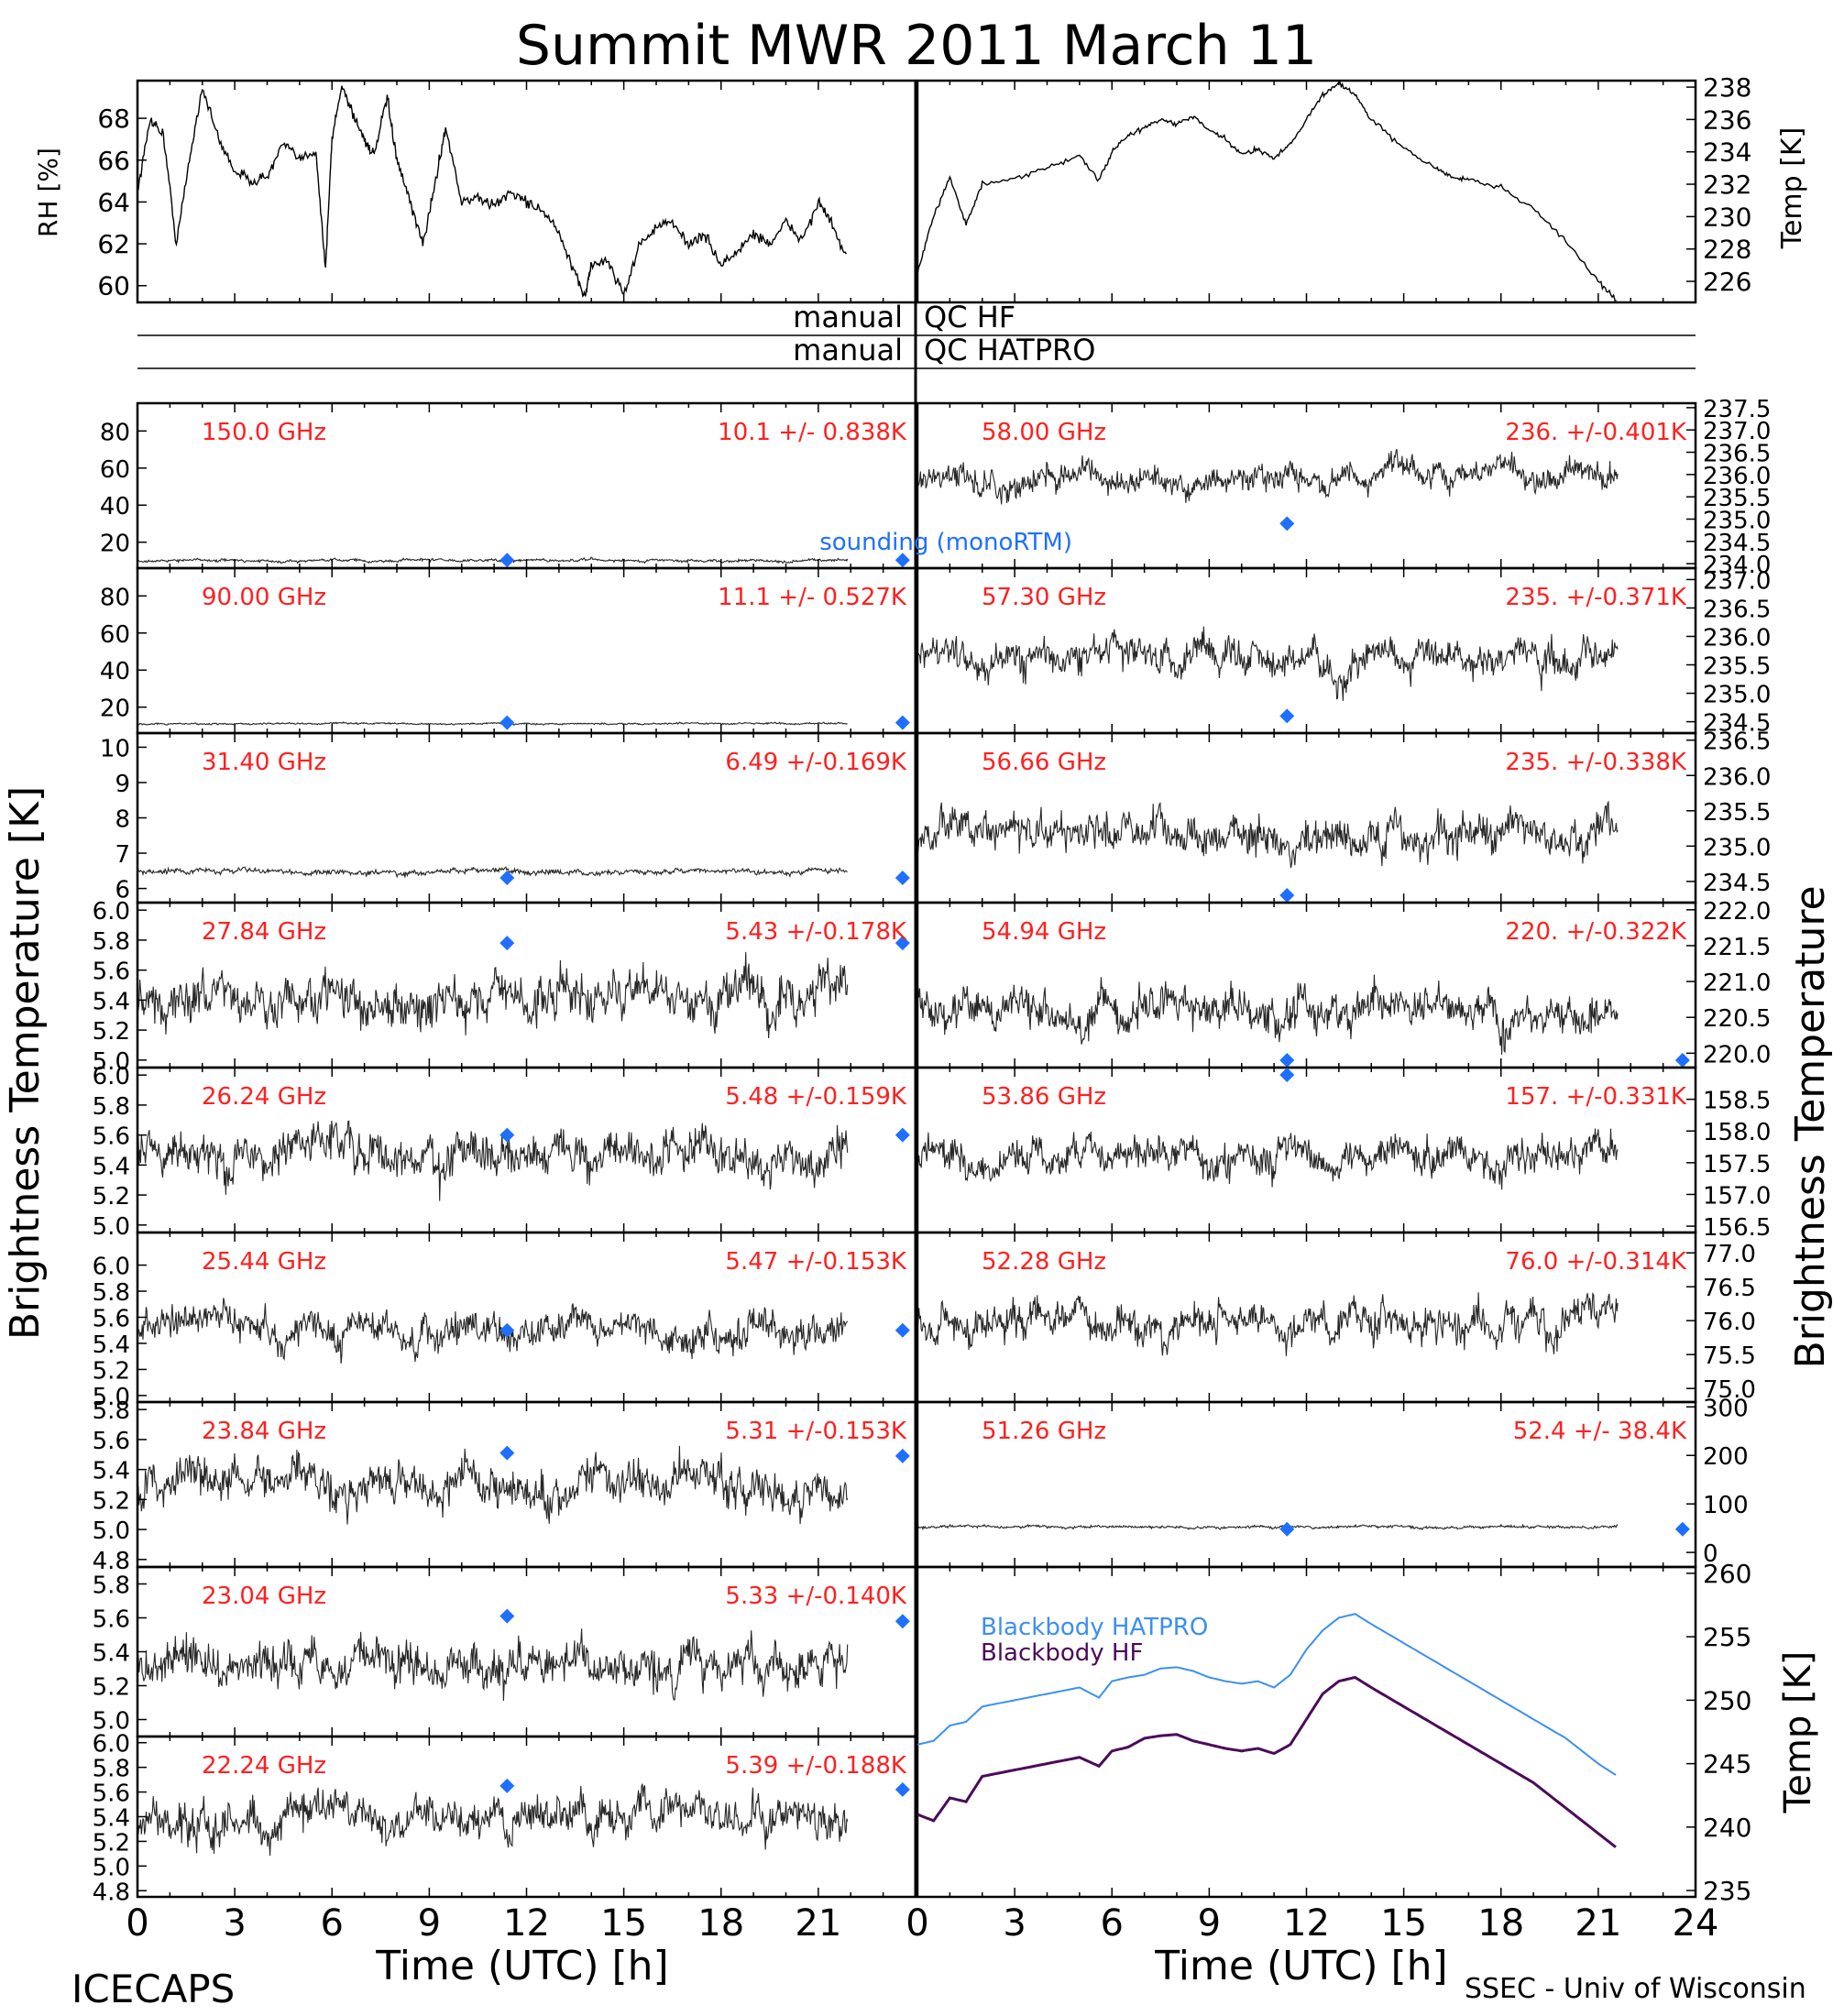 The width and height of the screenshot is (1833, 2016). Describe the element at coordinates (1300, 1966) in the screenshot. I see `right-xlabel: Time (UTC) [h]` at that location.